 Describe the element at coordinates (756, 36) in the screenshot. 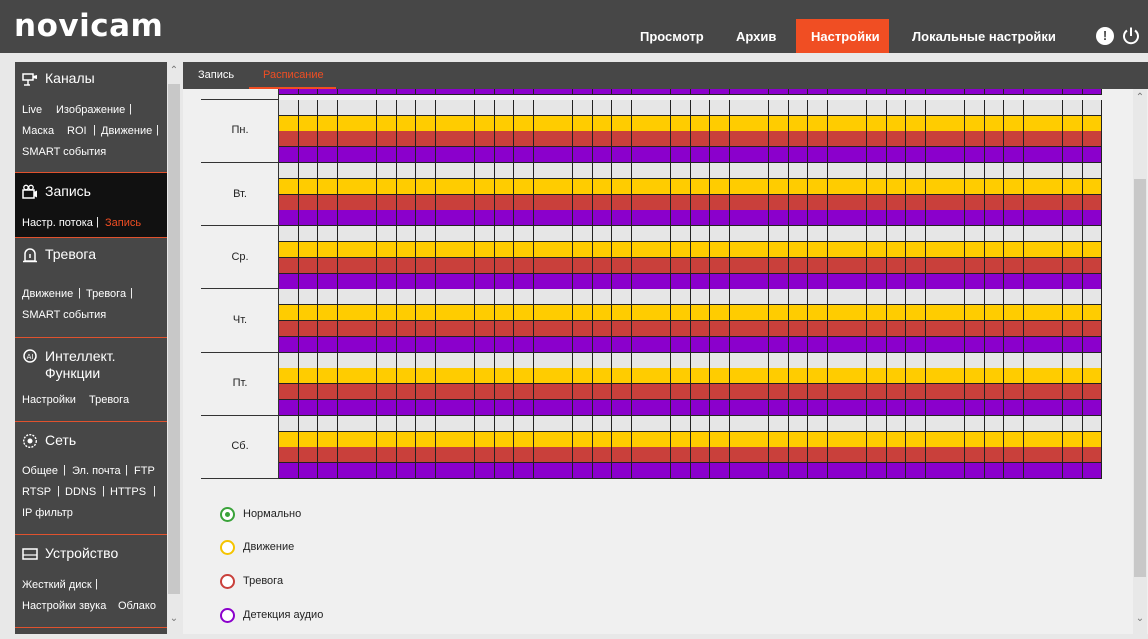

I see `nav-archive: Архив` at that location.